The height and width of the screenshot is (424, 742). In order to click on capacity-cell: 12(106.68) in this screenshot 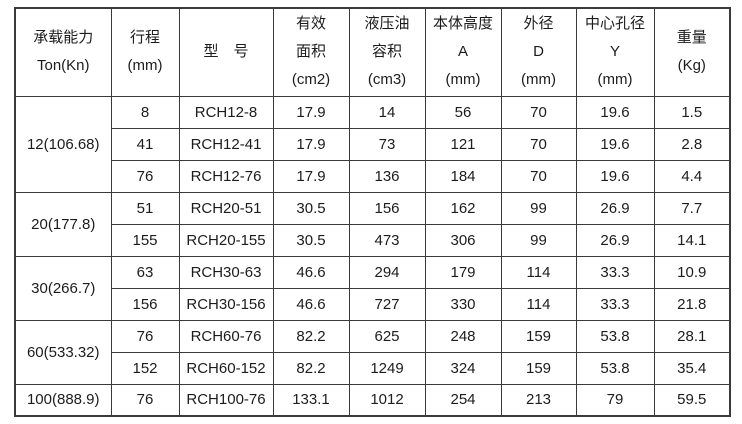, I will do `click(63, 144)`.